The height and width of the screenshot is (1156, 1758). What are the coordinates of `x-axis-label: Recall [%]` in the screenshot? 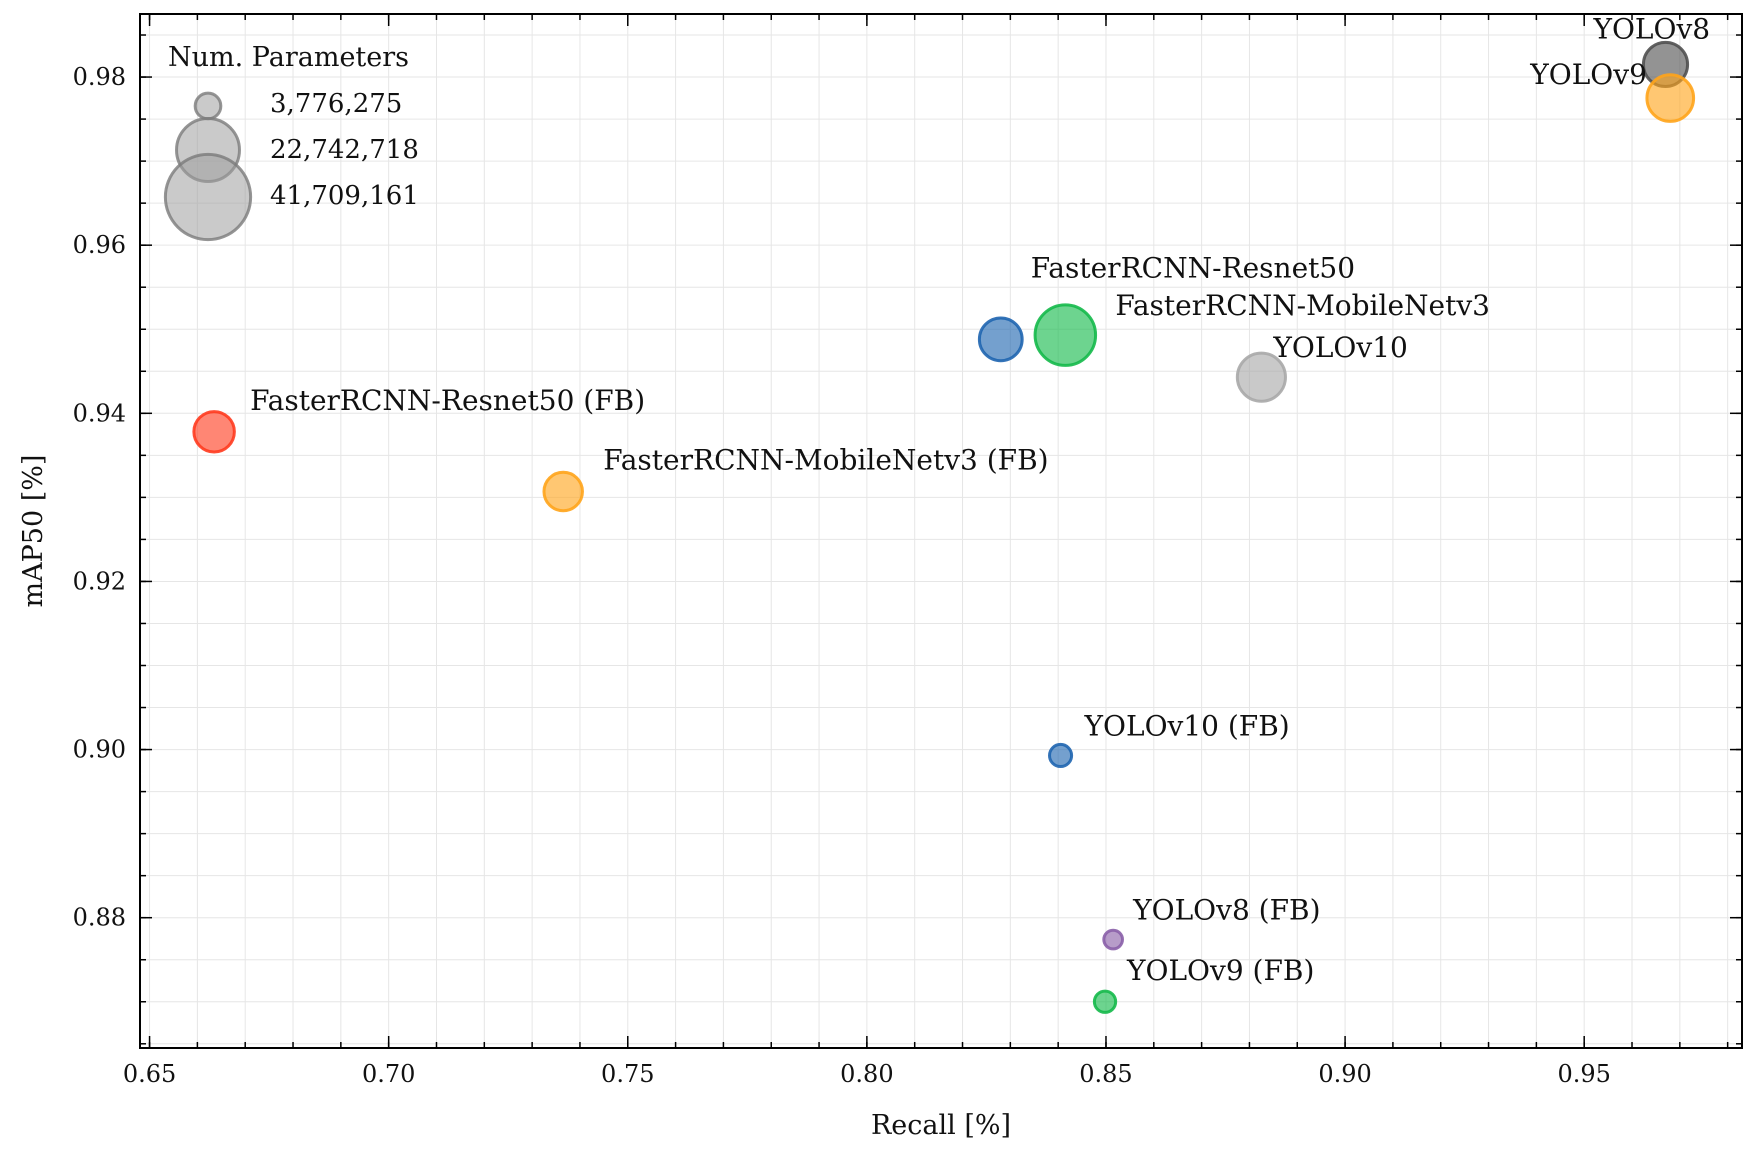 It's located at (941, 1125).